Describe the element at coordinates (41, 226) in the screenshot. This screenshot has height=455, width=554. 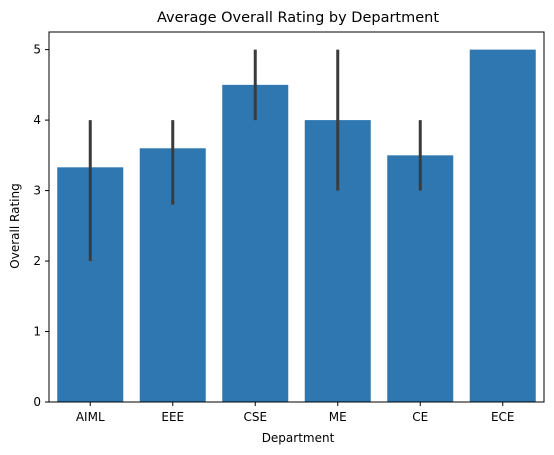
I see `y-axis: 0 1 2 3 4 5` at that location.